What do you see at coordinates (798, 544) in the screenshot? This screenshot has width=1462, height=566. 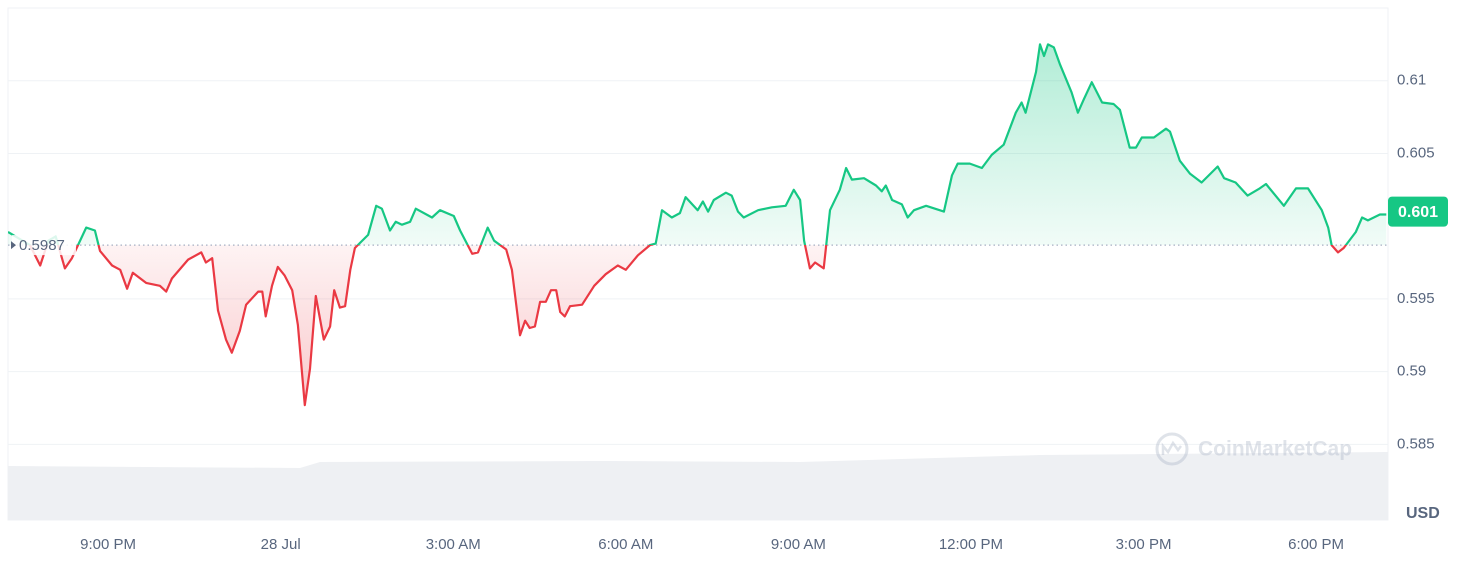 I see `x-tick-label: 9:00 AM` at bounding box center [798, 544].